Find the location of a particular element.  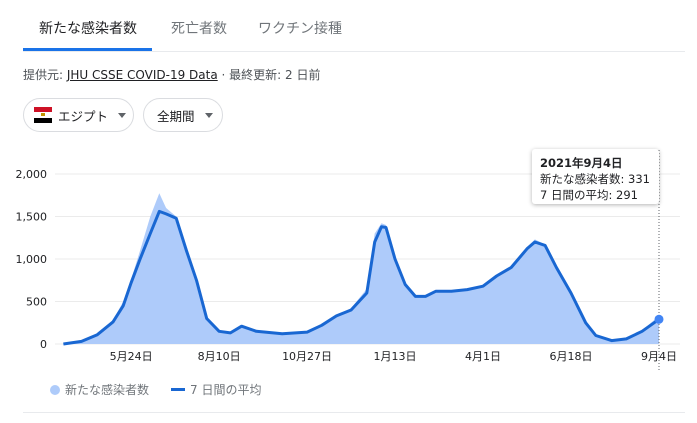

period-dropdown: 全期間 is located at coordinates (183, 115).